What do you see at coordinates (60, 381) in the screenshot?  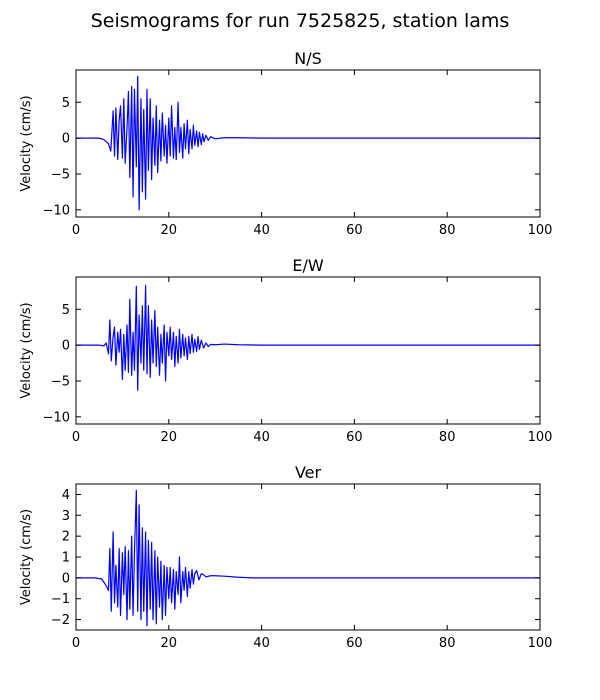 I see `ew-y-tick-label: −5` at bounding box center [60, 381].